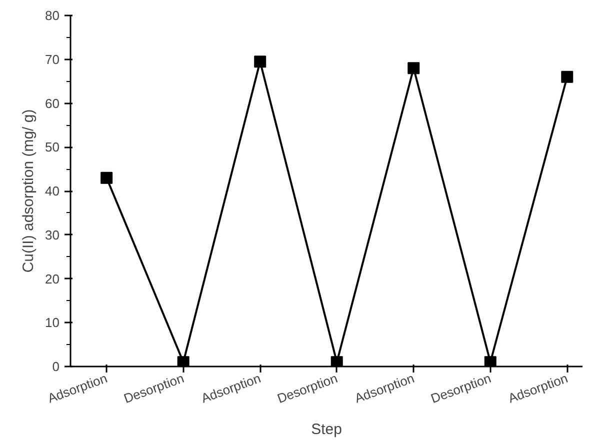 This screenshot has height=441, width=597. I want to click on x-axis-title: Step, so click(326, 429).